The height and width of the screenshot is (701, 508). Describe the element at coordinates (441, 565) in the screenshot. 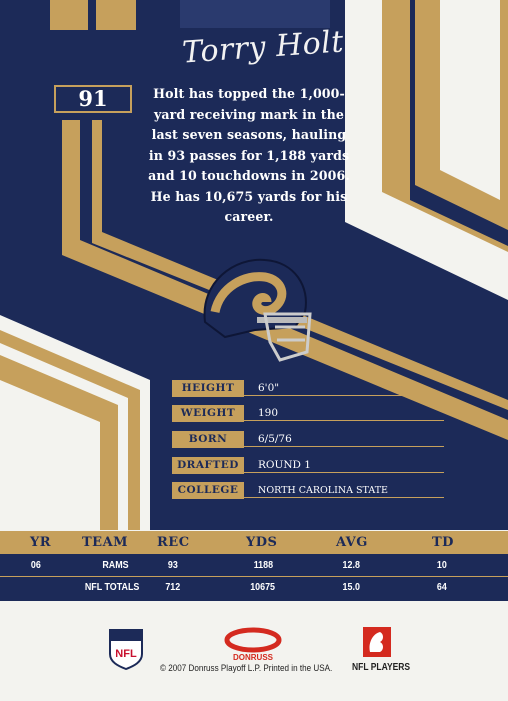

I see `stat-td: 10` at that location.